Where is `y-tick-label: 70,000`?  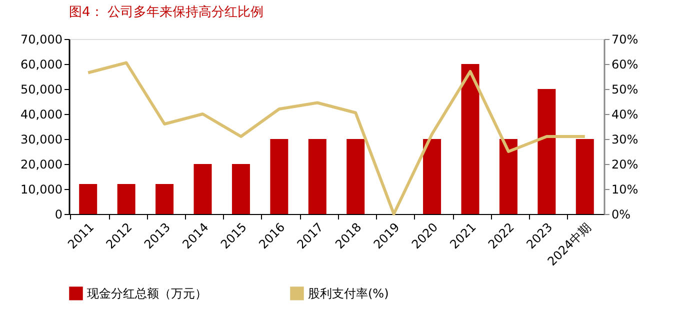
y-tick-label: 70,000 is located at coordinates (41, 39).